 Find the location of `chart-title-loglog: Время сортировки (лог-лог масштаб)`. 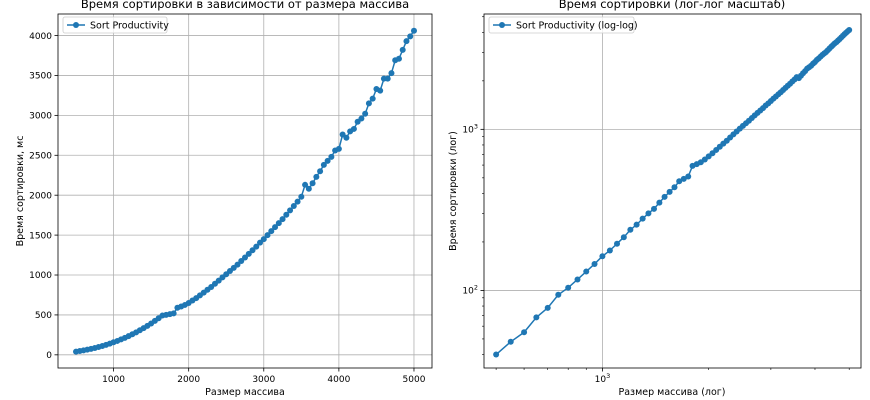

chart-title-loglog: Время сортировки (лог-лог масштаб) is located at coordinates (672, 5).